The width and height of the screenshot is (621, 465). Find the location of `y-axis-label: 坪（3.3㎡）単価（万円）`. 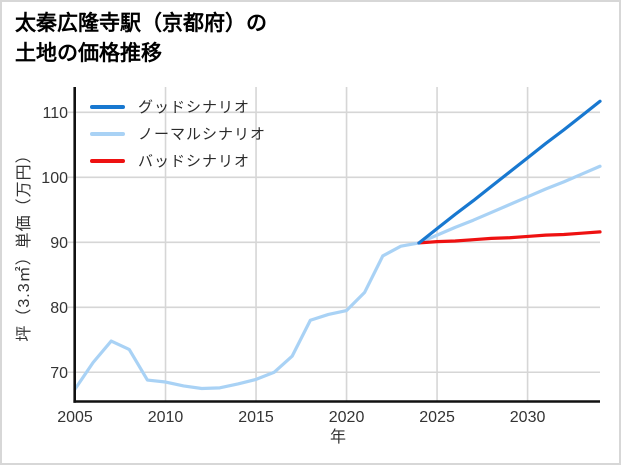

y-axis-label: 坪（3.3㎡）単価（万円） is located at coordinates (24, 244).